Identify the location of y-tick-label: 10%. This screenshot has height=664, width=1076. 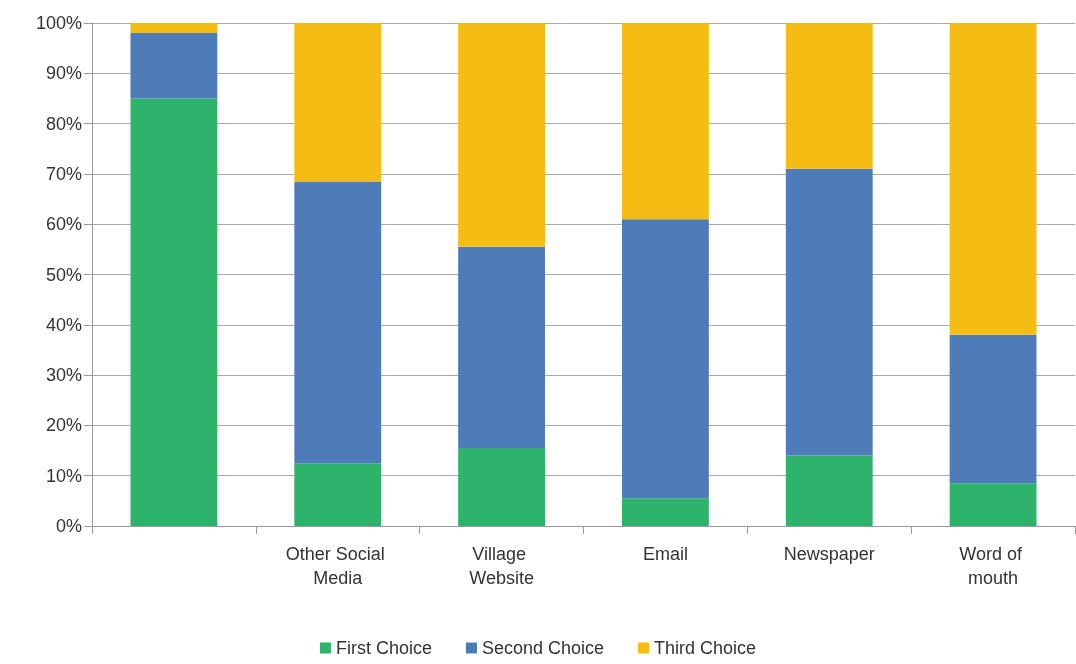
(63, 475).